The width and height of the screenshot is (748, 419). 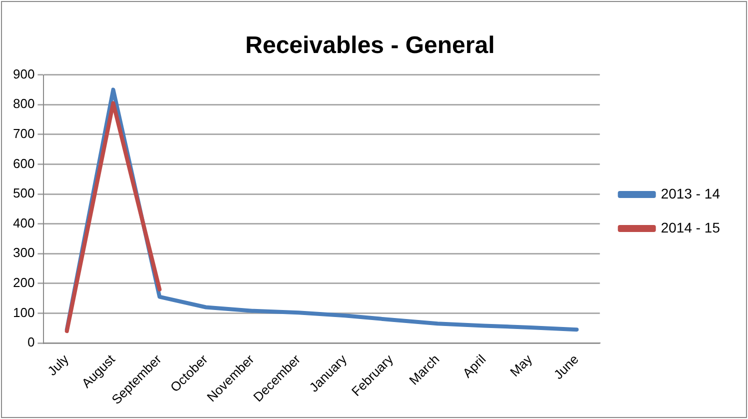 I want to click on y-tick-label: 300, so click(x=23, y=252).